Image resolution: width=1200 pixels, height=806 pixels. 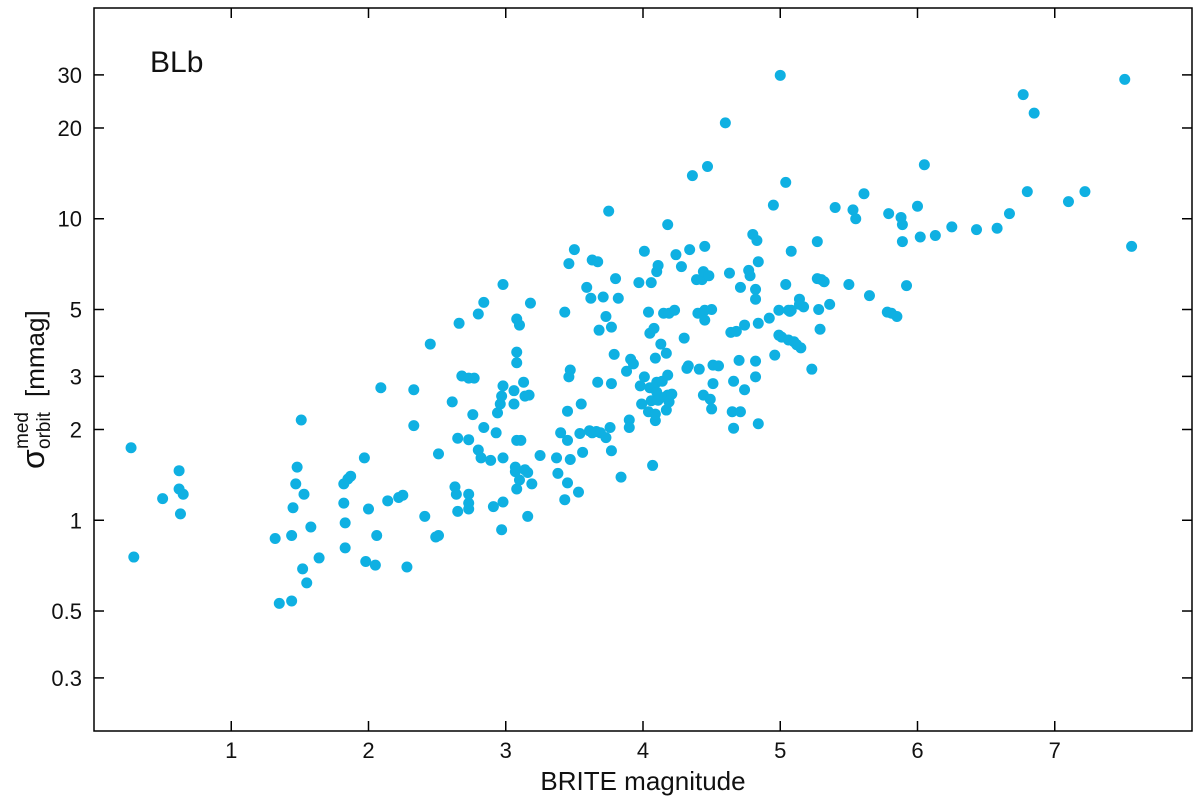 I want to click on x-axis-label: BRITE magnitude, so click(x=642, y=781).